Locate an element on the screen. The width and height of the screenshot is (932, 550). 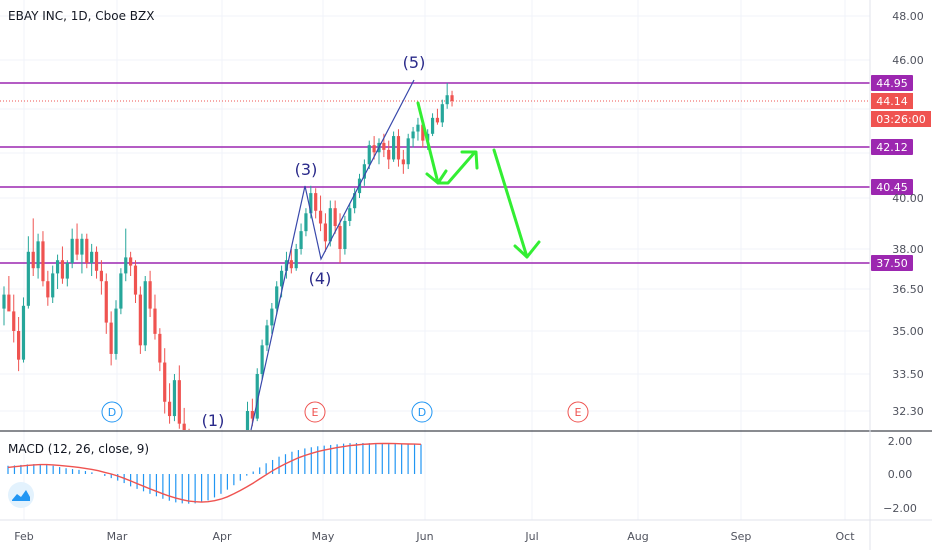
y-tick-label: 33.50 is located at coordinates (908, 374).